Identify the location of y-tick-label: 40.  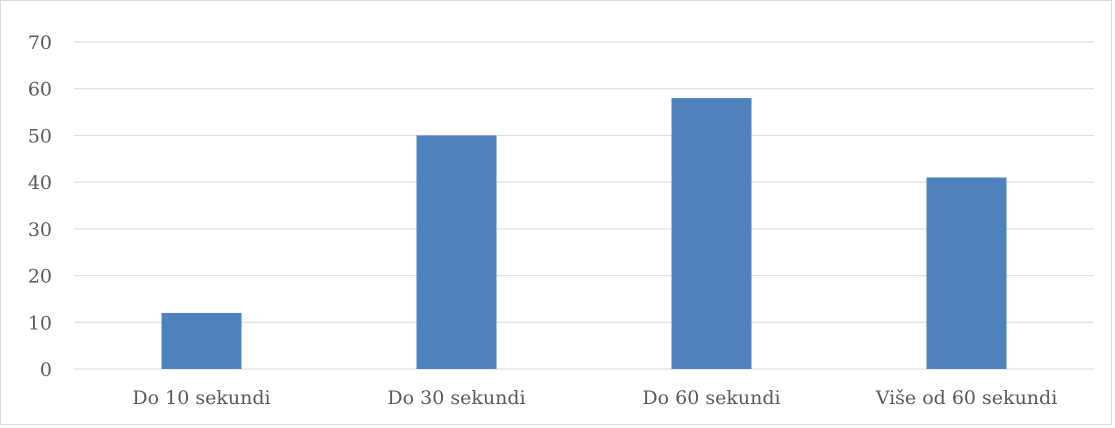
(40, 183).